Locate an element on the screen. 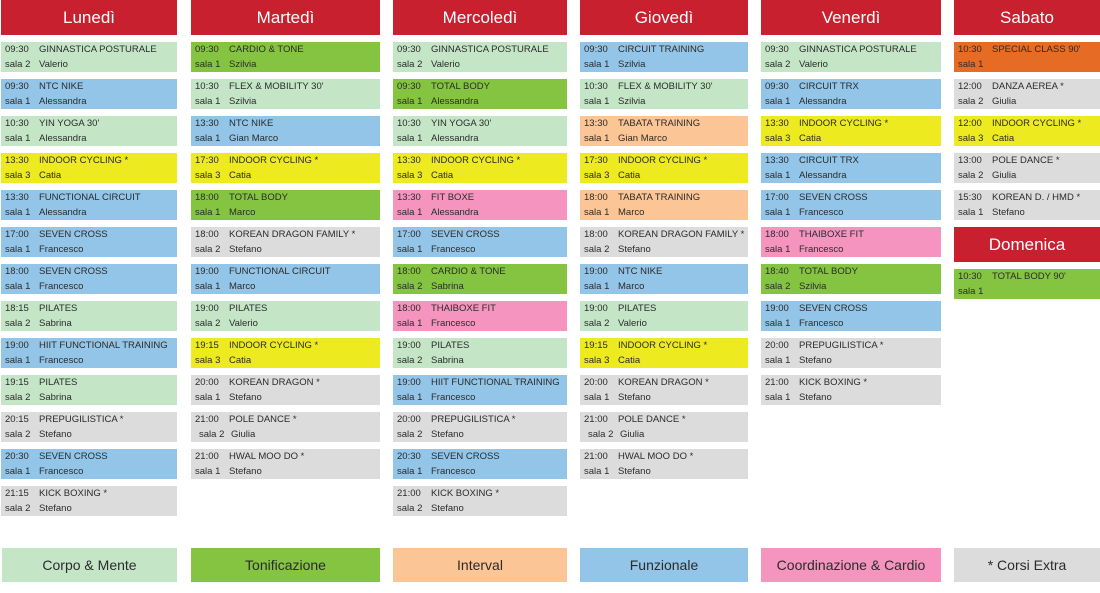 The width and height of the screenshot is (1100, 593). class-slot: 18:00 CARDIO & TONE sala 2 Sabrina is located at coordinates (480, 279).